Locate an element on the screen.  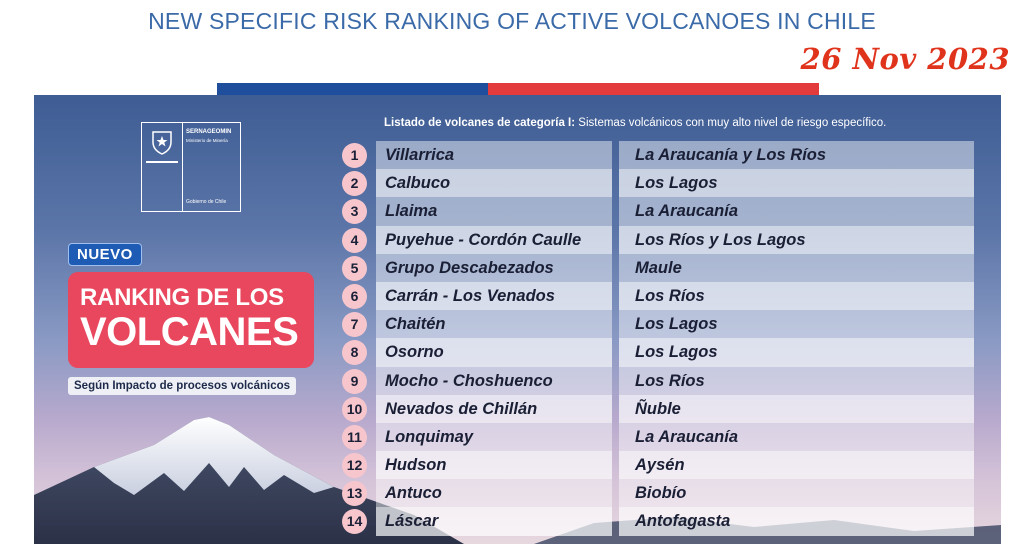
rank-number: 1 is located at coordinates (354, 155).